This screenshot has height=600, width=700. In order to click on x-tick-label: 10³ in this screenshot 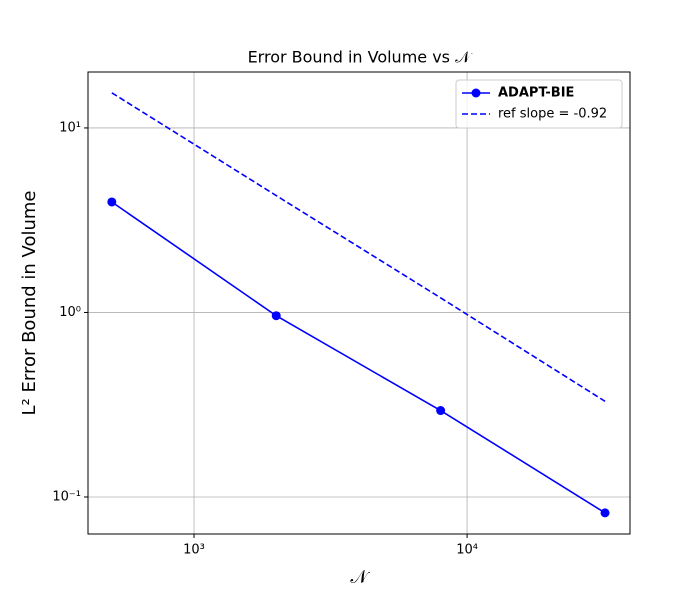, I will do `click(194, 550)`.